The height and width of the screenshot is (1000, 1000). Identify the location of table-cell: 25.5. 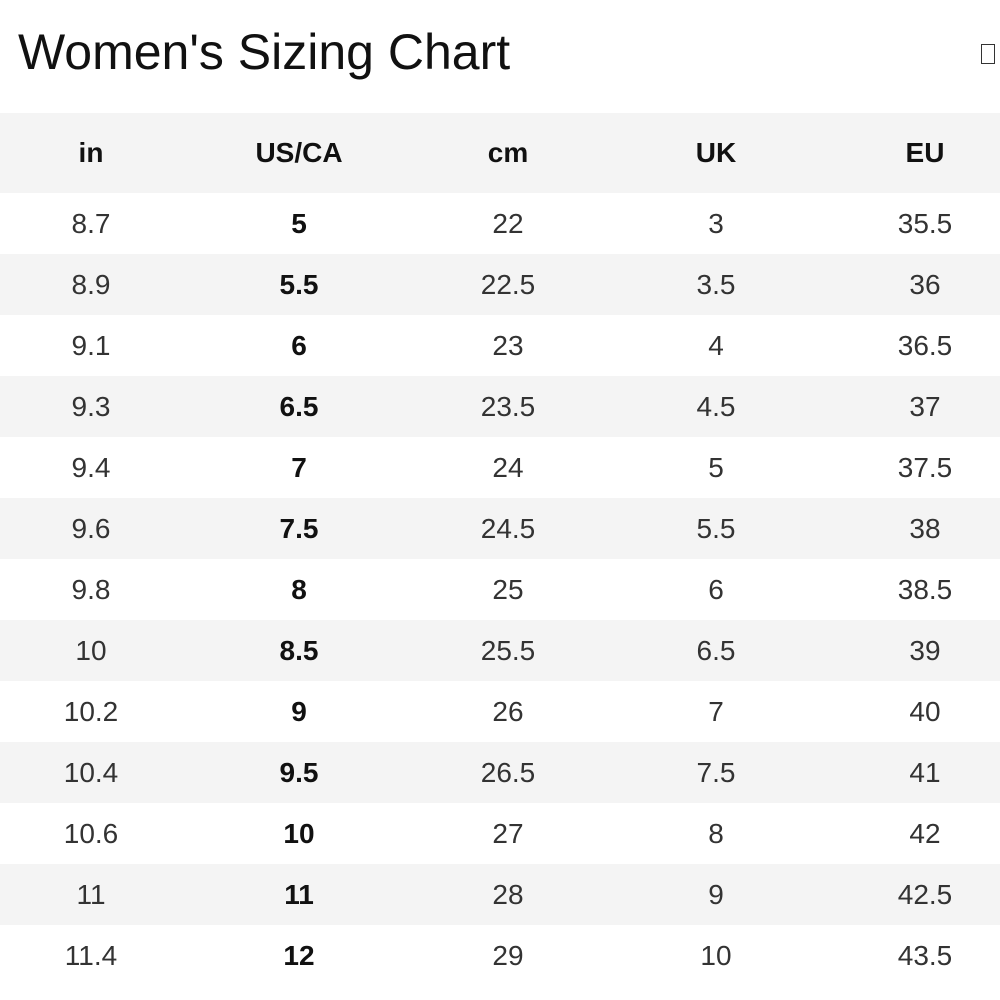
(508, 650).